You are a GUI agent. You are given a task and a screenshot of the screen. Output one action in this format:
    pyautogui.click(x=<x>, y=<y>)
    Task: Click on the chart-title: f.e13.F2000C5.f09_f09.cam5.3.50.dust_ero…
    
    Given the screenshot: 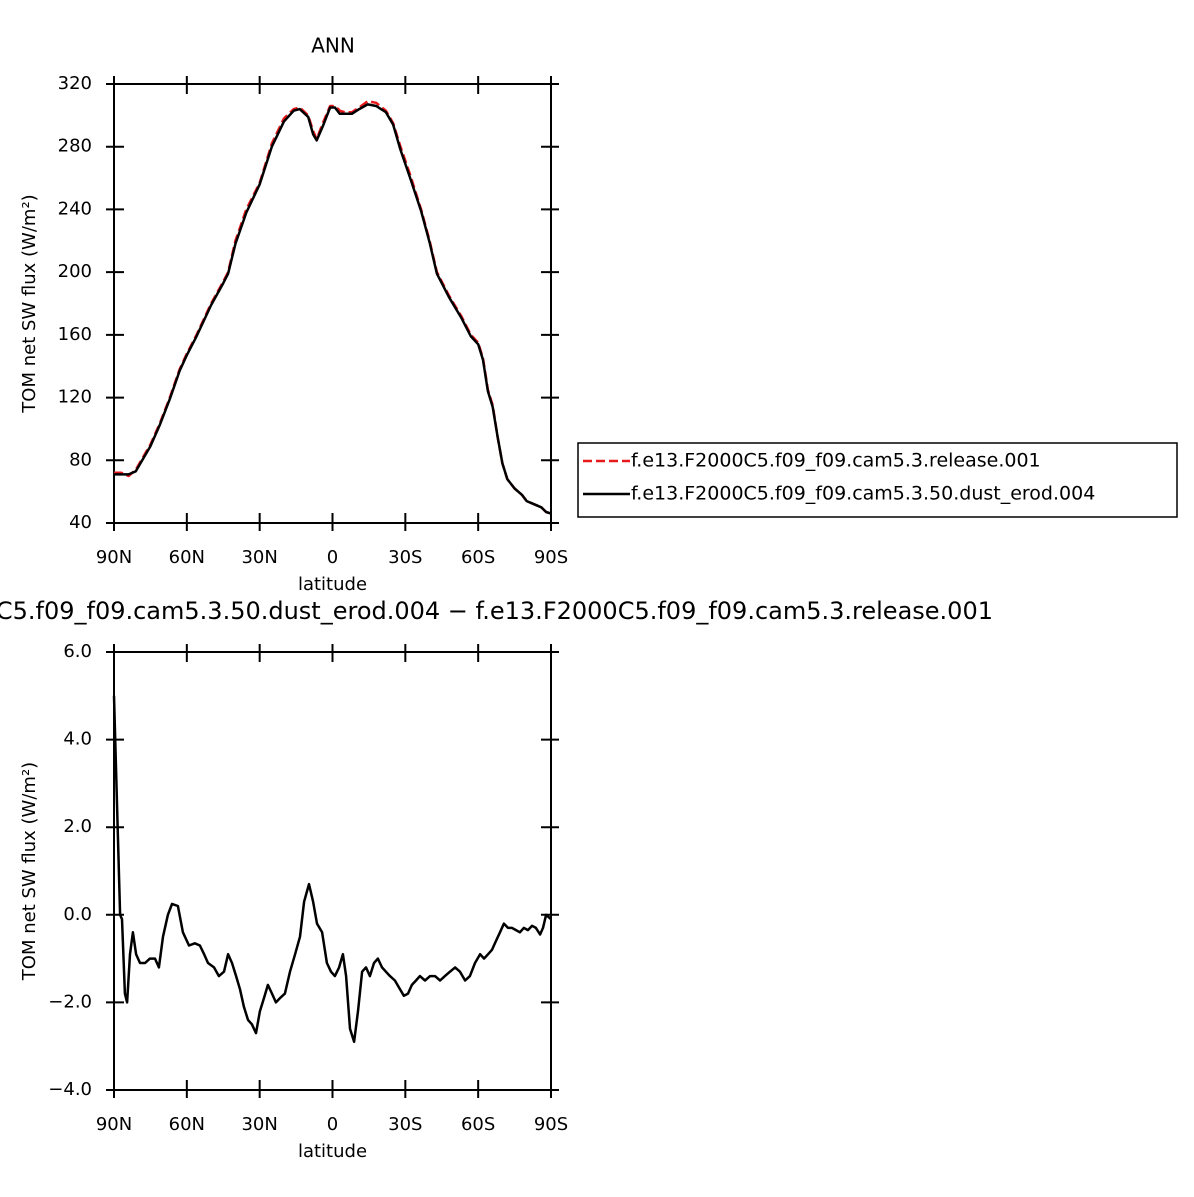 What is the action you would take?
    pyautogui.click(x=496, y=611)
    